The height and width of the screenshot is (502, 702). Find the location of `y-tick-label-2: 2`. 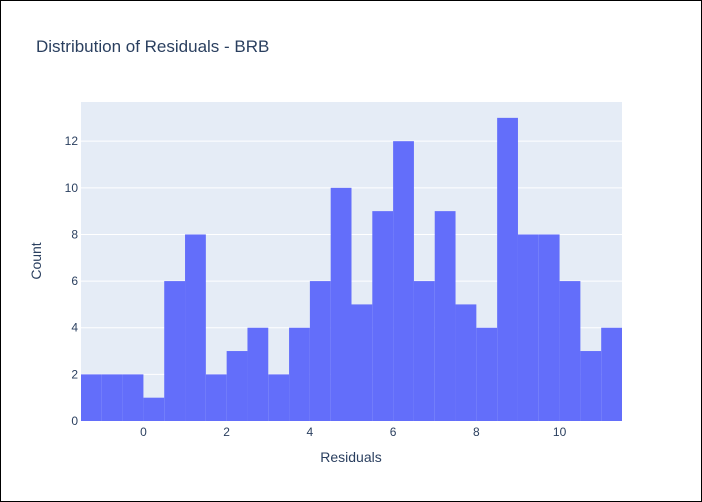

y-tick-label-2: 2 is located at coordinates (74, 374).